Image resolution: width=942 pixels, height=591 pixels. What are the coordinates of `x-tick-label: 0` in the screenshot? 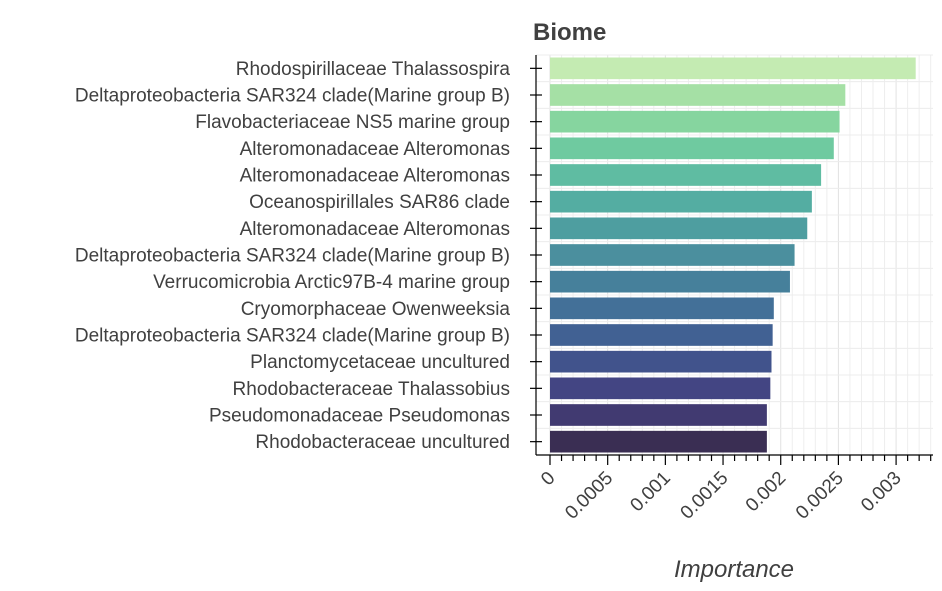 It's located at (548, 479).